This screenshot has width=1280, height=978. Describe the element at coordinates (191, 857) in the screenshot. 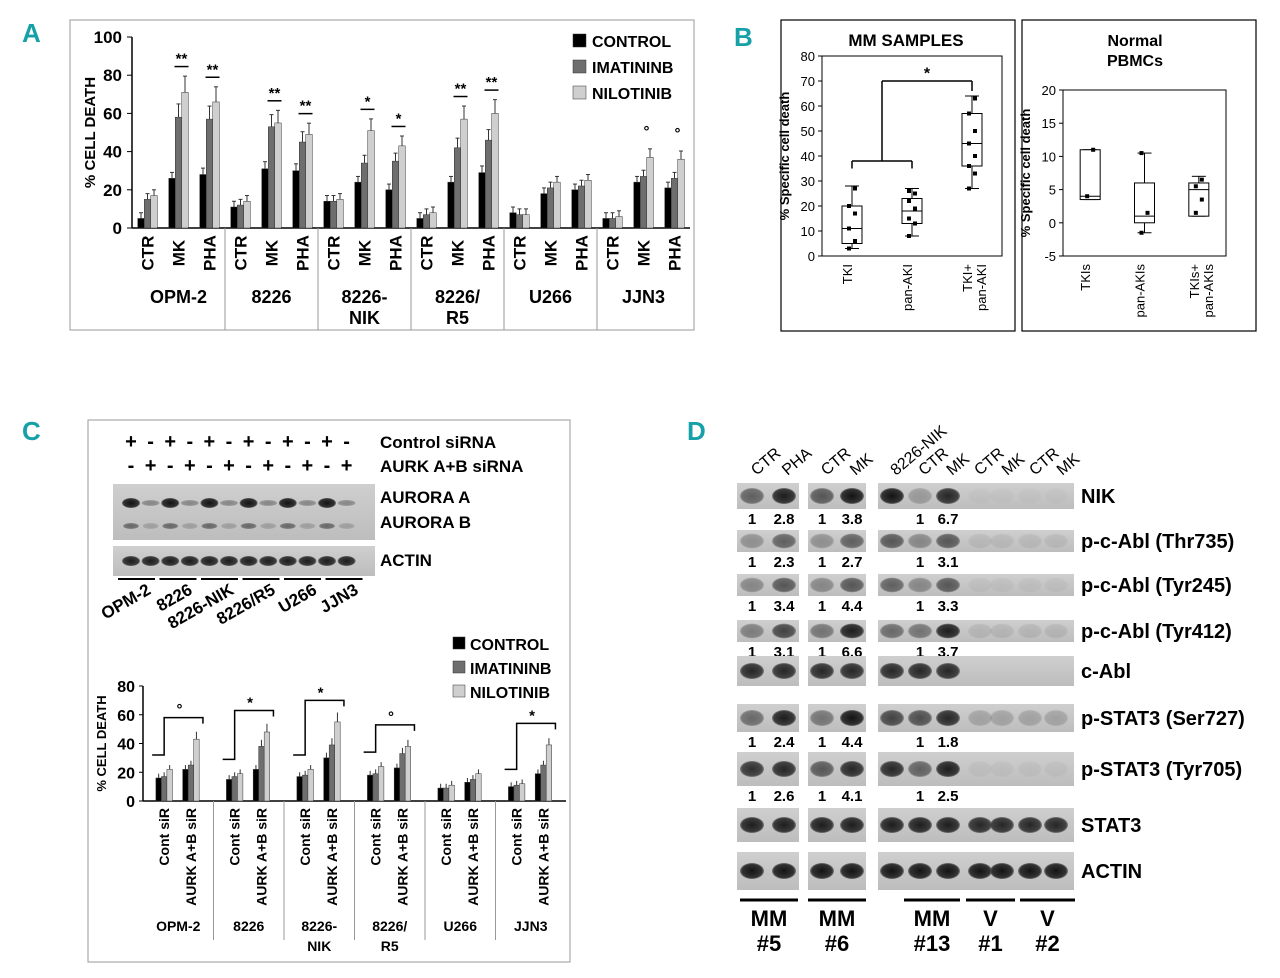

I see `c-bar-label: AURK A+B siR` at that location.